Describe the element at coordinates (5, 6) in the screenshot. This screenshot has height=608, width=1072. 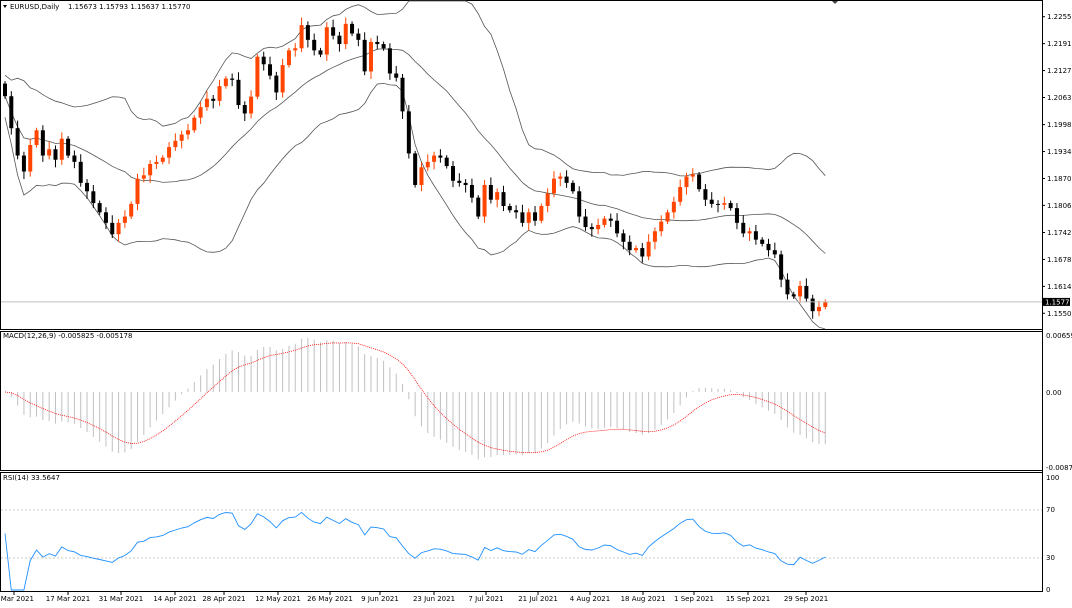
I see `triangle-down-icon` at that location.